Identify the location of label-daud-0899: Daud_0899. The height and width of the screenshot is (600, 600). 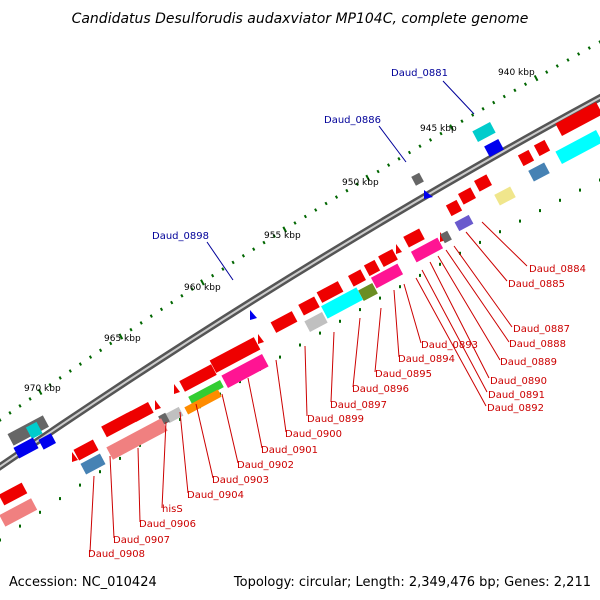
(335, 419).